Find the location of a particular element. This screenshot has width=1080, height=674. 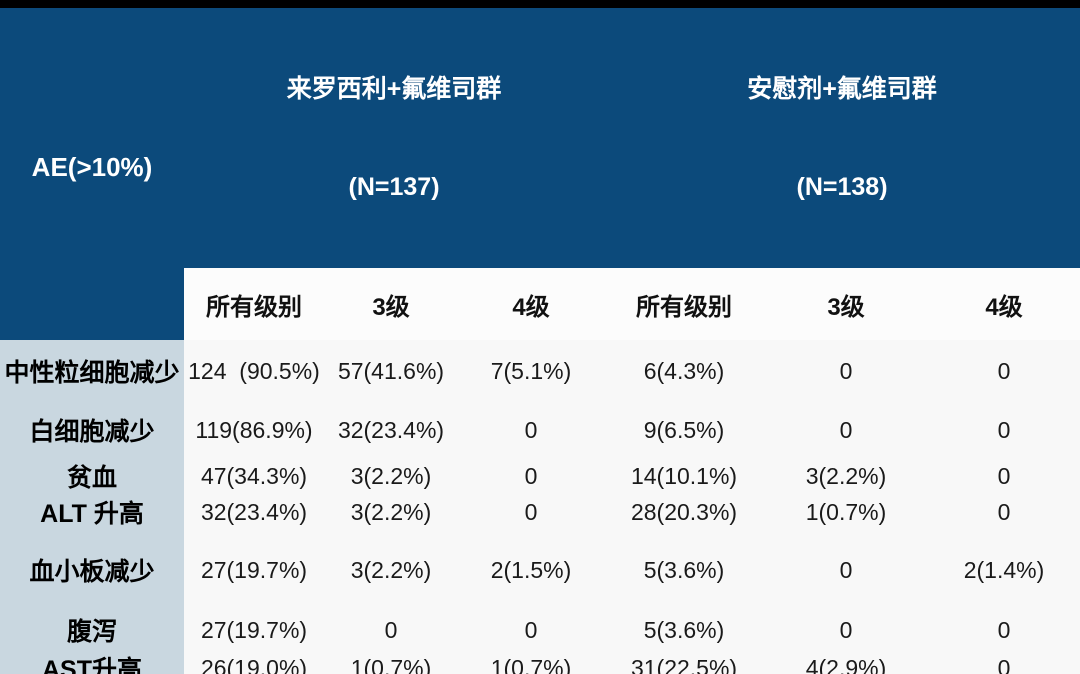

table-row: 白细胞减少 119(86.9%) 32(23.4%) 0 9(6.5%) 0 0 is located at coordinates (540, 430).